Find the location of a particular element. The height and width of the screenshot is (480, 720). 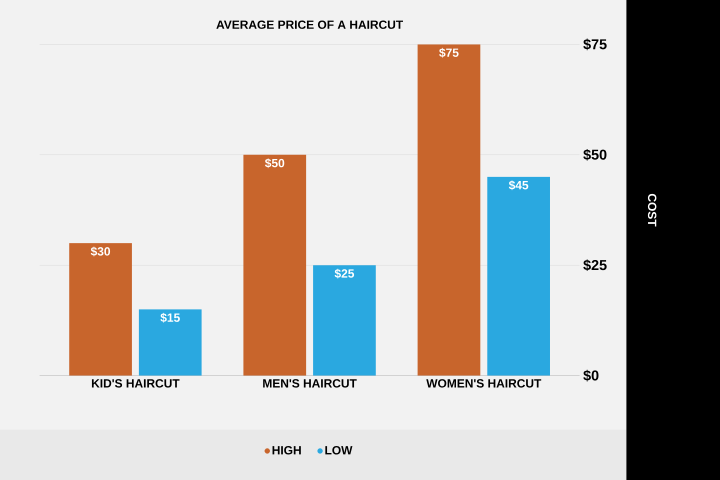

data-label: $45 is located at coordinates (518, 185).